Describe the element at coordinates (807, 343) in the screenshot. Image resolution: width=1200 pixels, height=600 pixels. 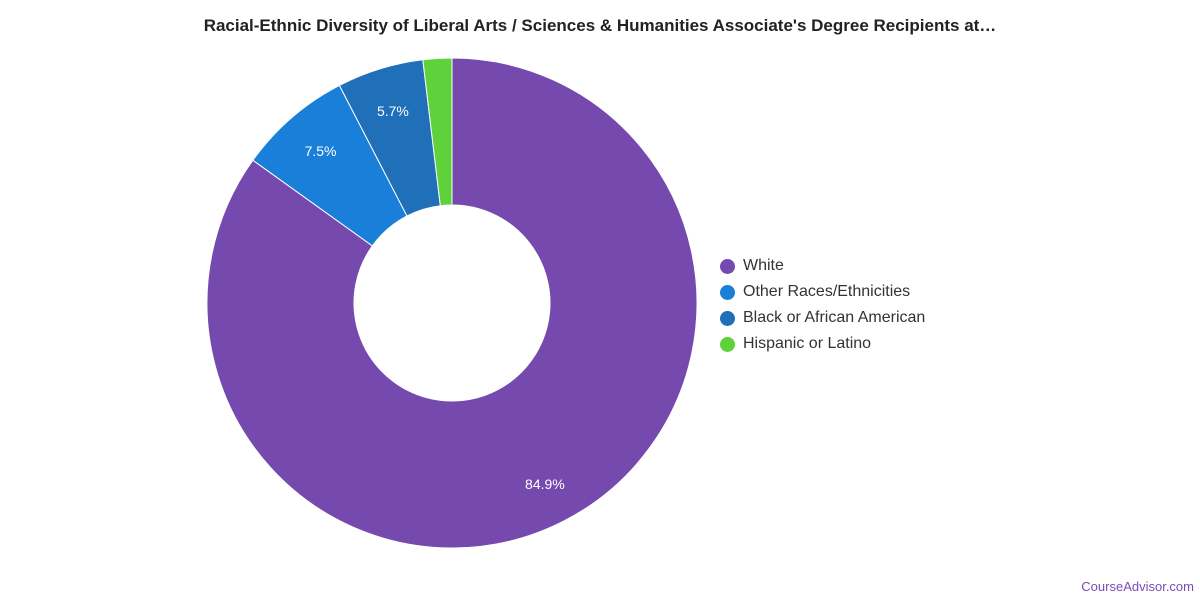
I see `legend-label: Hispanic or Latino` at that location.